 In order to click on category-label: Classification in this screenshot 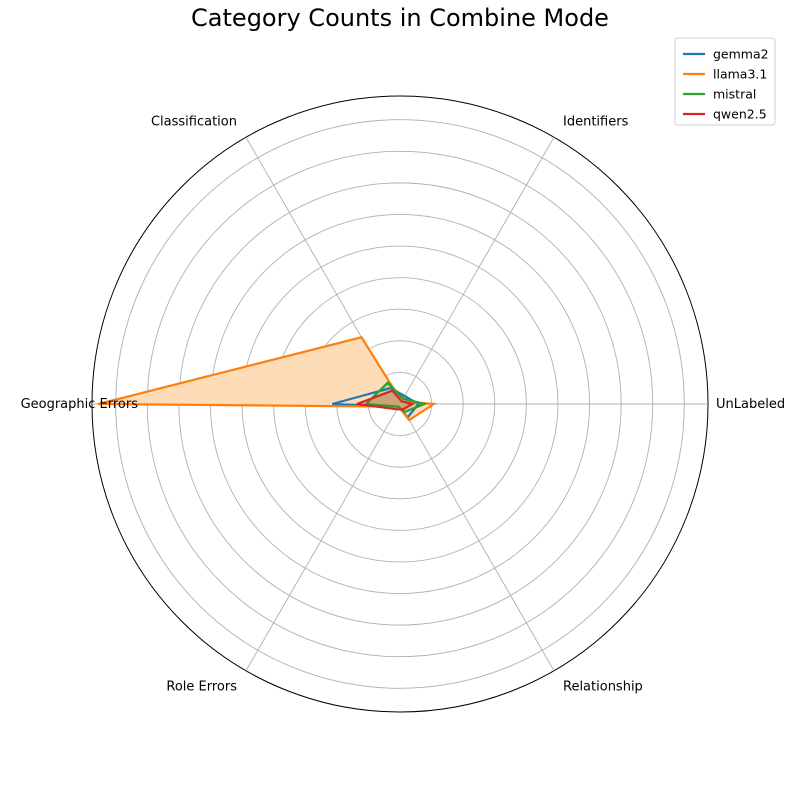, I will do `click(194, 122)`.